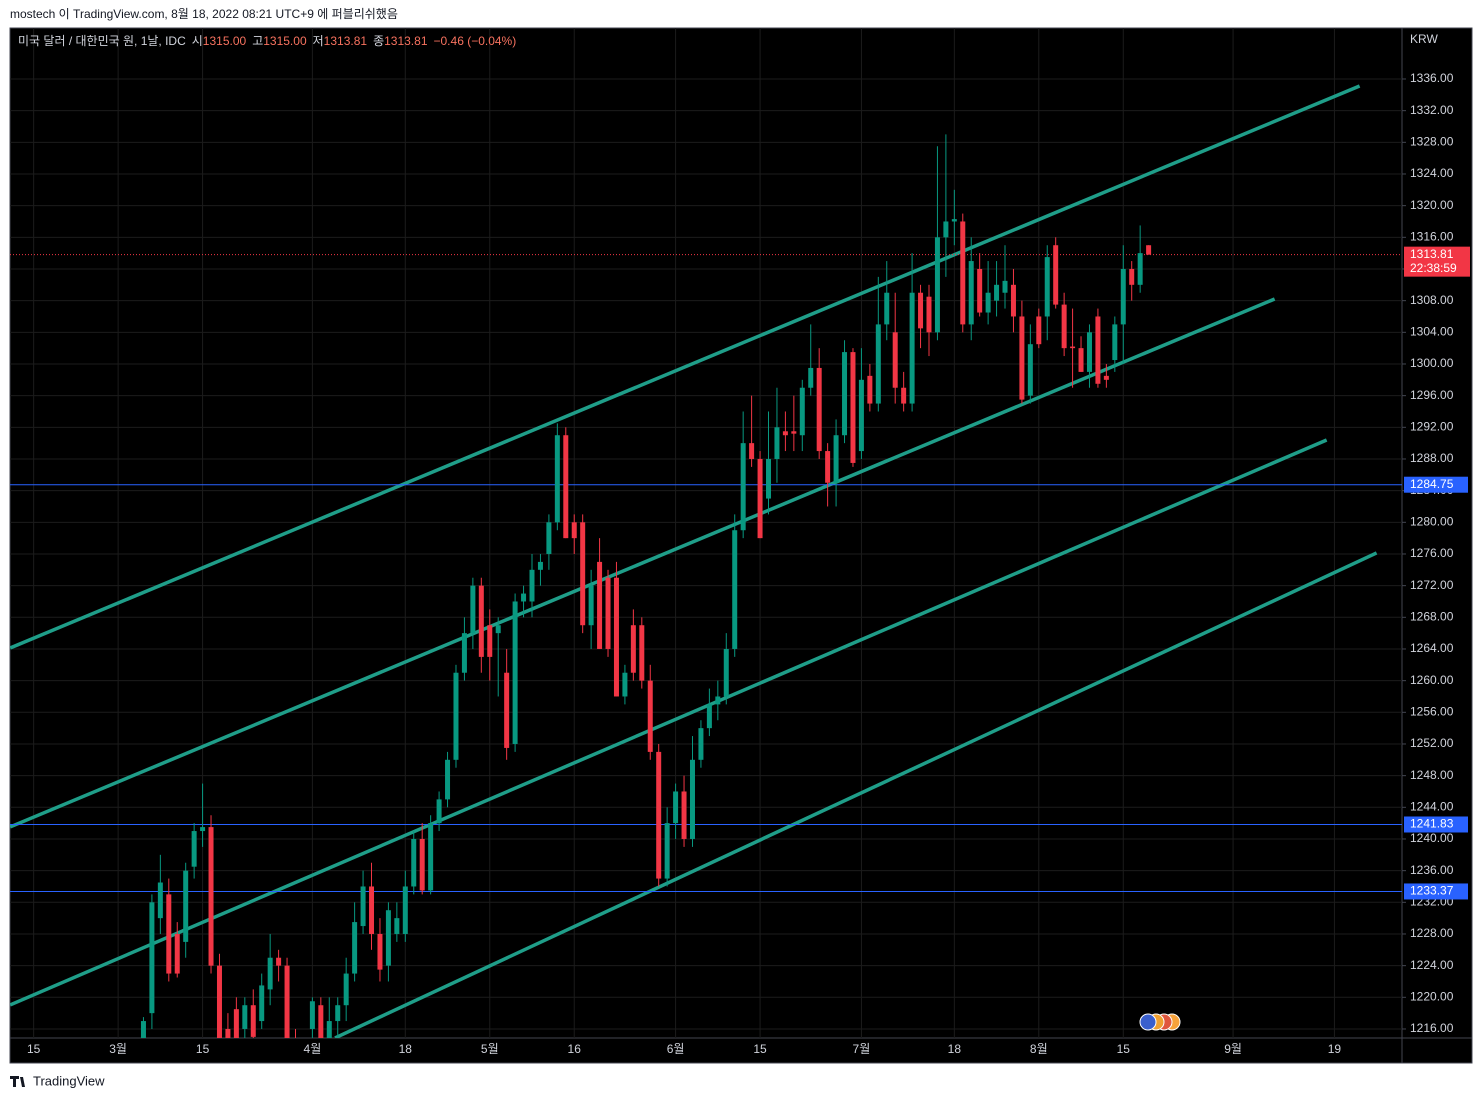 This screenshot has width=1484, height=1099. Describe the element at coordinates (475, 41) in the screenshot. I see `change: −0.46 (−0.04%)` at that location.